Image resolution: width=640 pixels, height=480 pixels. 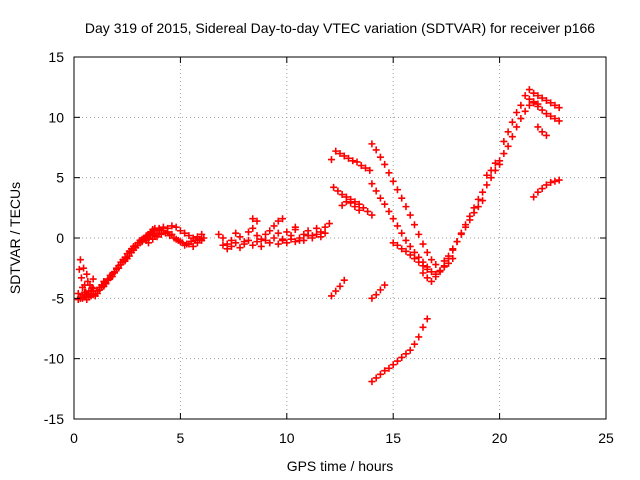 I want to click on x-axis-label: GPS time / hours, so click(x=340, y=466).